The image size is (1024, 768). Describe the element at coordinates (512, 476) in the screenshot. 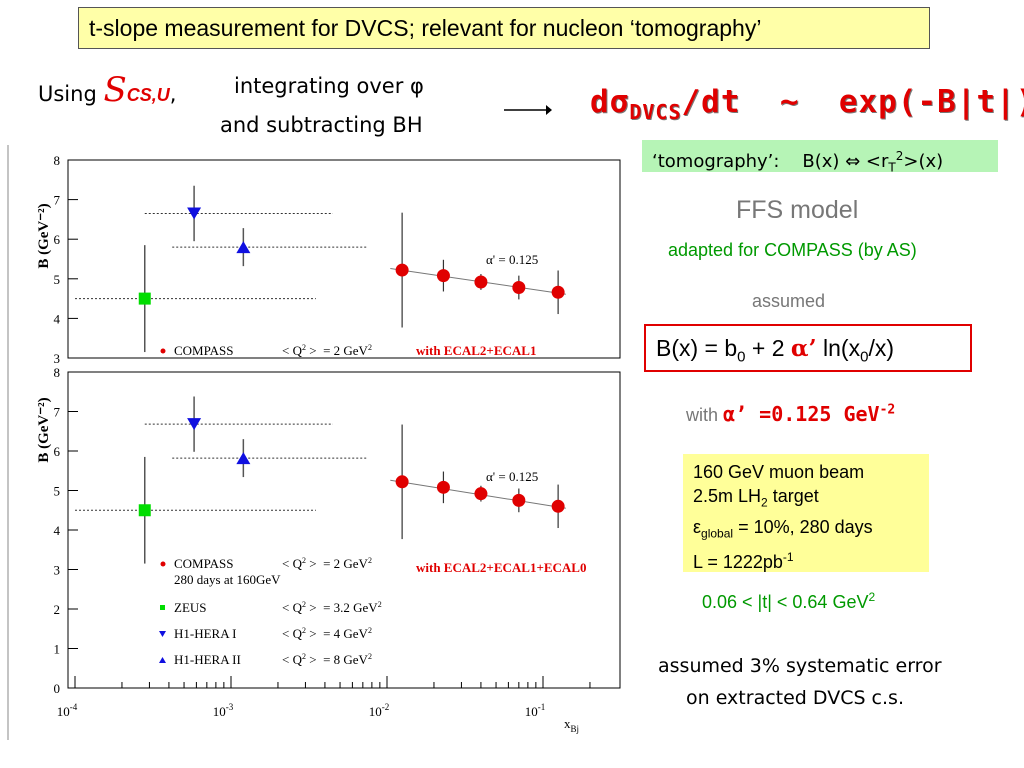

I see `bottom-alpha-label: α' = 0.125` at that location.